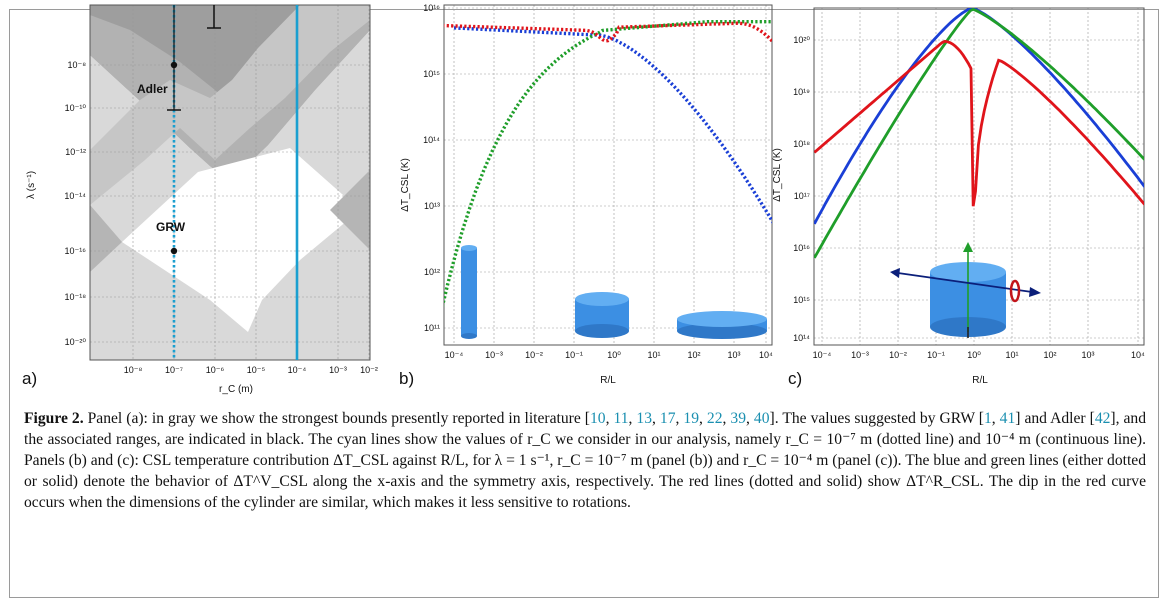 The height and width of the screenshot is (607, 1168). Describe the element at coordinates (29, 378) in the screenshot. I see `panel-a-label: a)` at that location.